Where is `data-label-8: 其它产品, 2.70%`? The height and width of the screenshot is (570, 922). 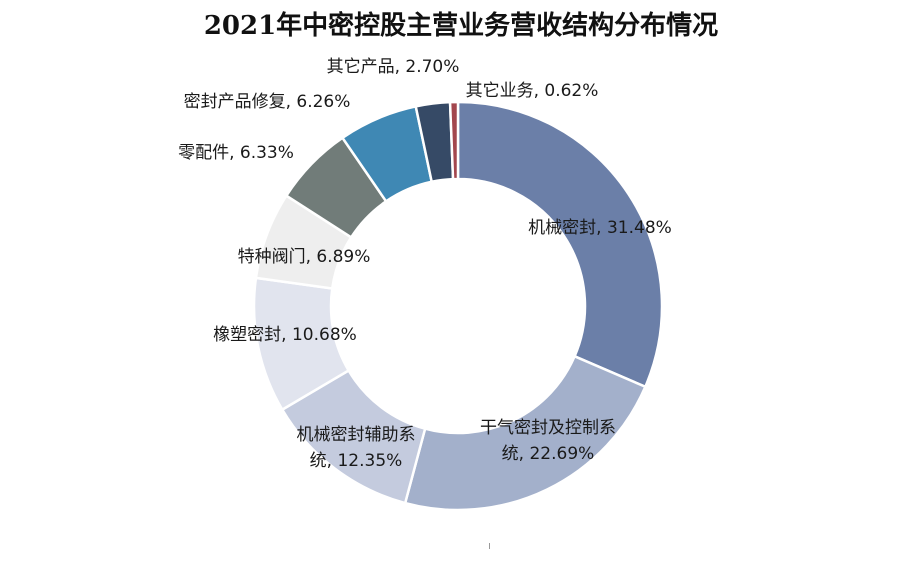
data-label-8: 其它产品, 2.70% is located at coordinates (393, 67).